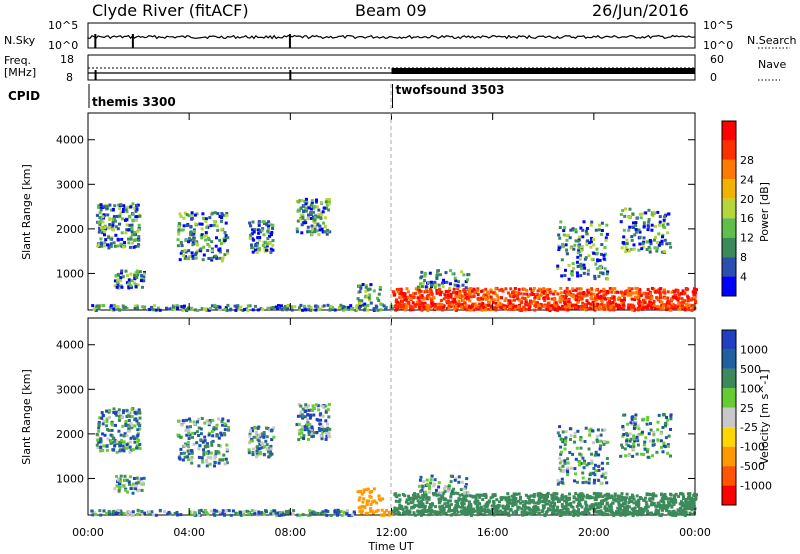 The width and height of the screenshot is (800, 554). I want to click on nsky-label: N.Sky, so click(20, 40).